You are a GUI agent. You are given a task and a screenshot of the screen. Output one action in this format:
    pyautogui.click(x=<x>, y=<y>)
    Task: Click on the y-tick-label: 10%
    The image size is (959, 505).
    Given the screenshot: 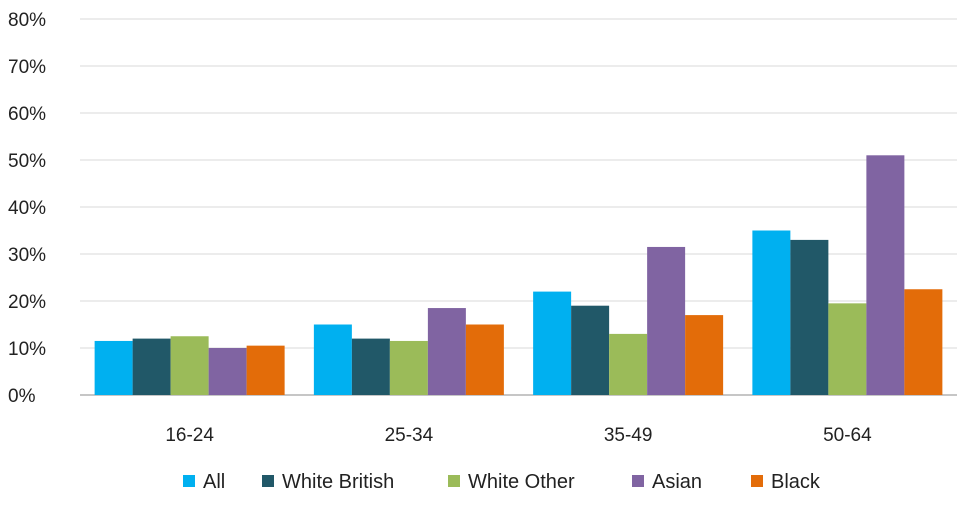 What is the action you would take?
    pyautogui.click(x=27, y=349)
    